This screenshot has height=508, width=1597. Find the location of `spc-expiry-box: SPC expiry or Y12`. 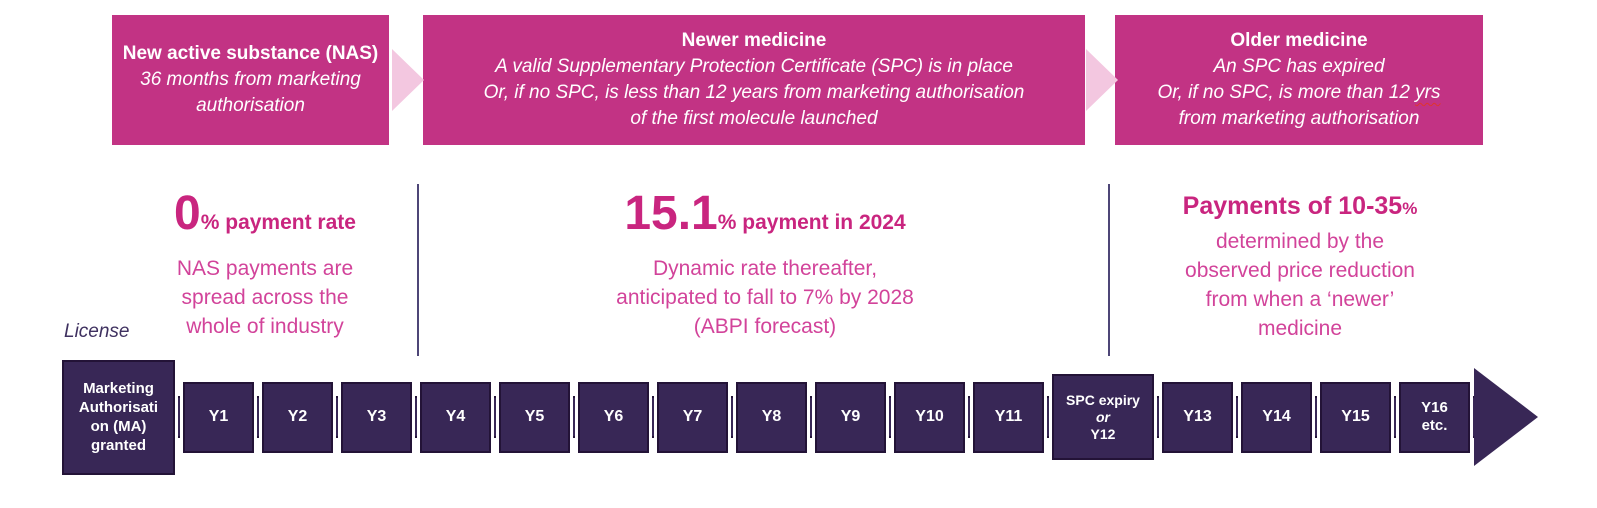

spc-expiry-box: SPC expiry or Y12 is located at coordinates (1103, 417).